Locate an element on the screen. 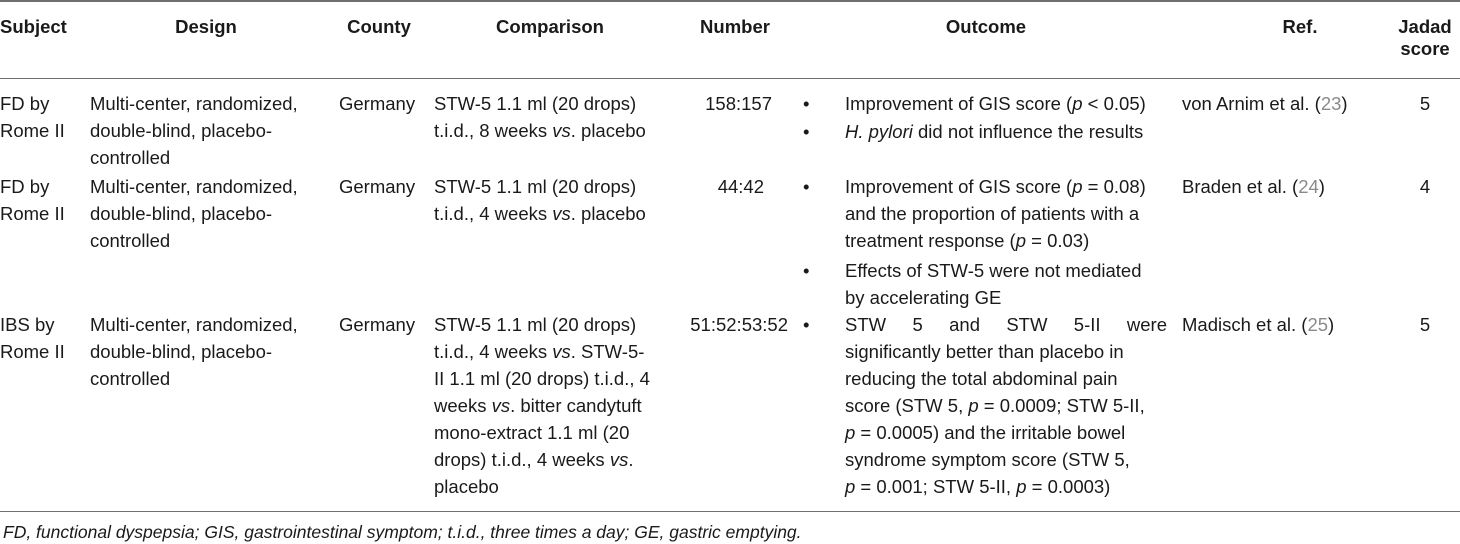  outcome-text: score (STW 5, is located at coordinates (907, 405).